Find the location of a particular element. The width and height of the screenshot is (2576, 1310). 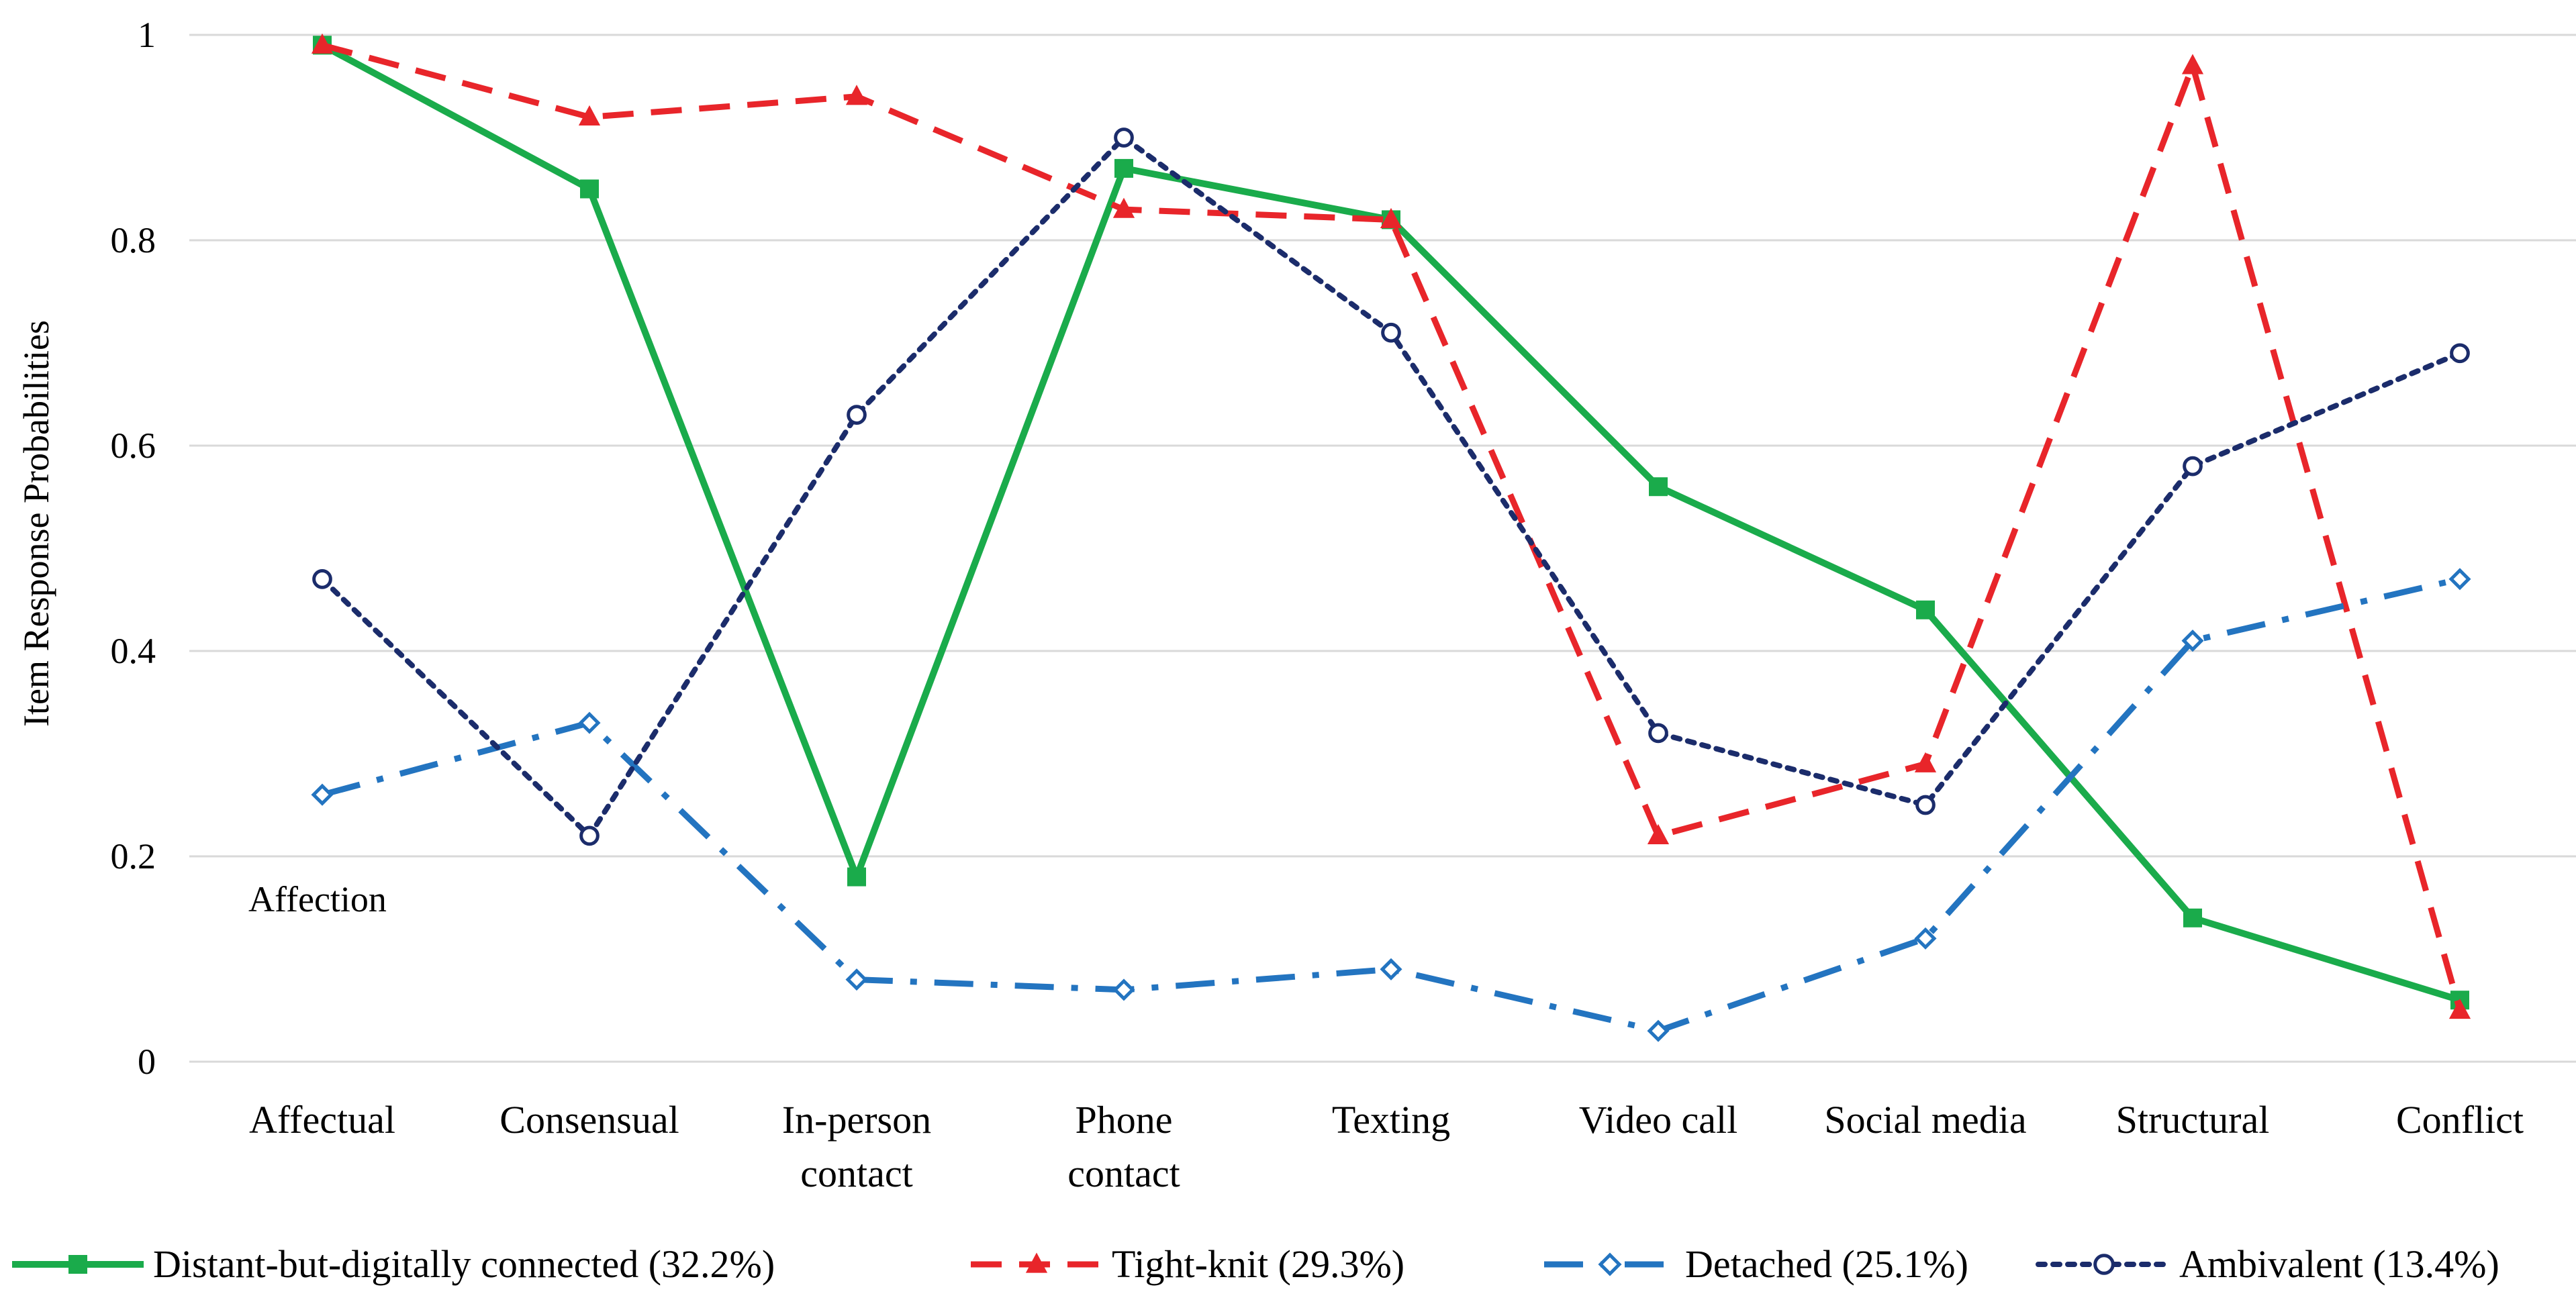

x-category-label: In-person is located at coordinates (856, 1120).